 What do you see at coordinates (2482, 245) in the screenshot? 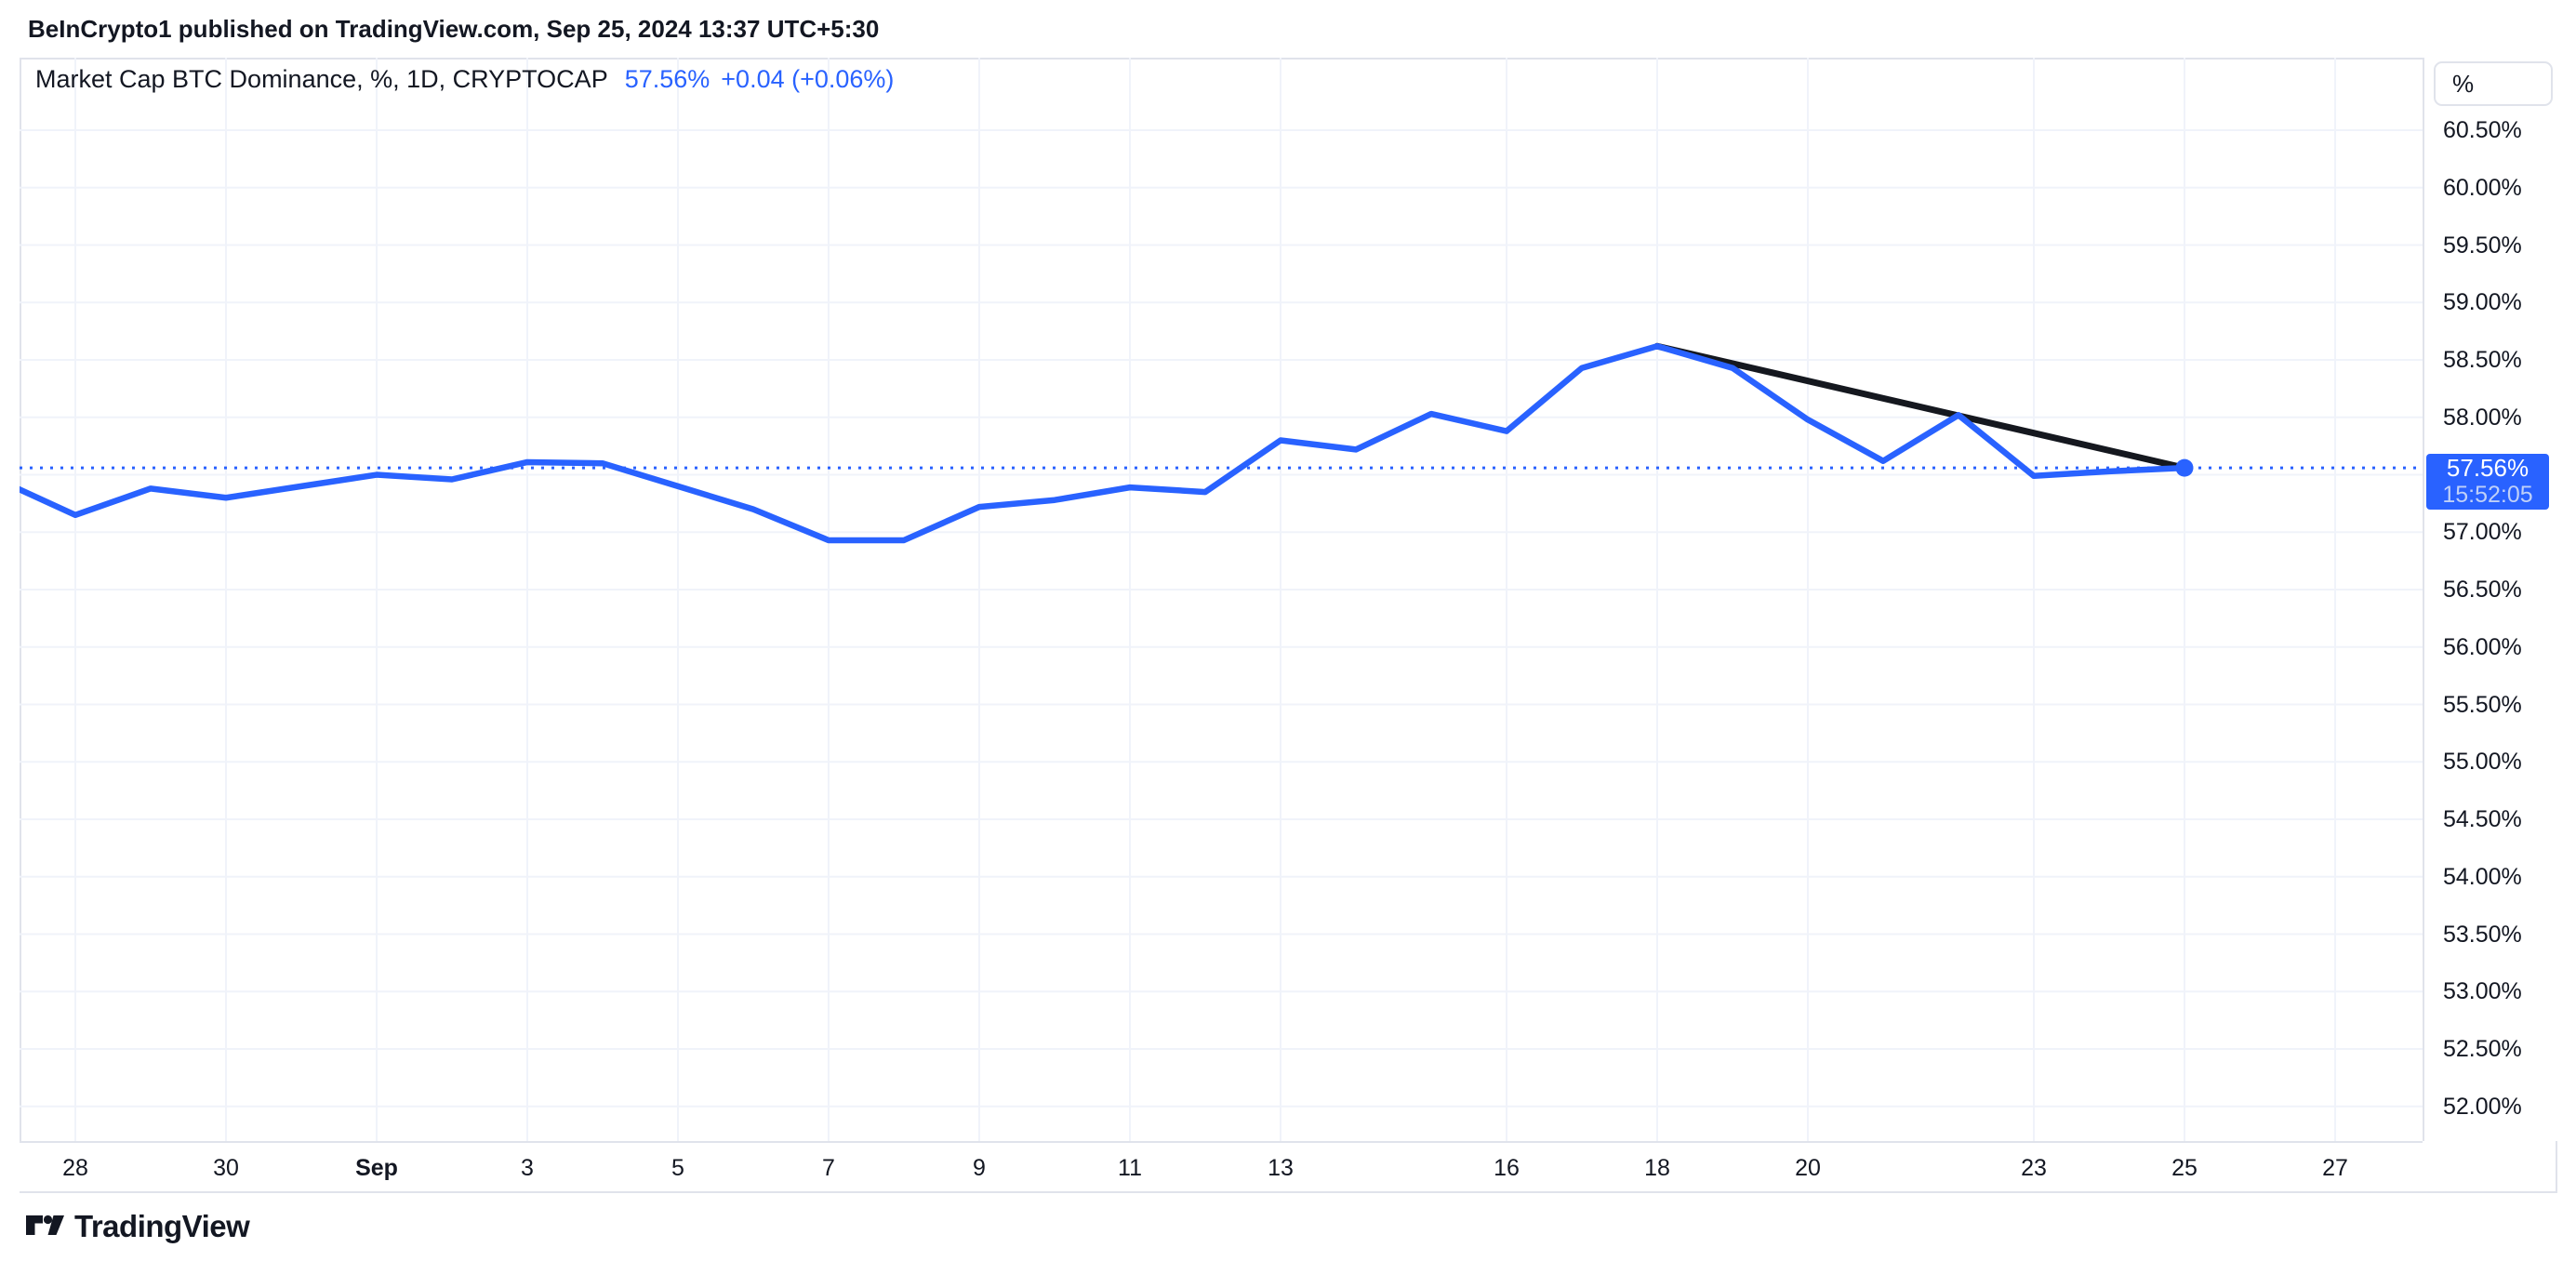
I see `price-axis-label: 59.50%` at bounding box center [2482, 245].